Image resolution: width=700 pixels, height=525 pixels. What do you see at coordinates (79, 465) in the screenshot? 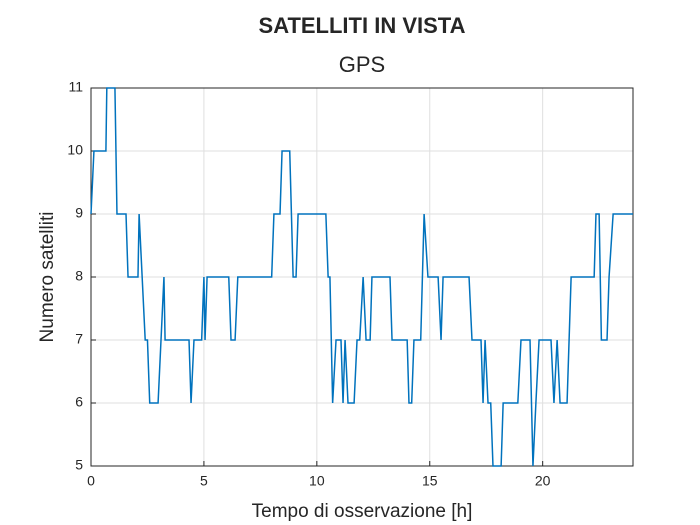
I see `y-tick-label: 5` at bounding box center [79, 465].